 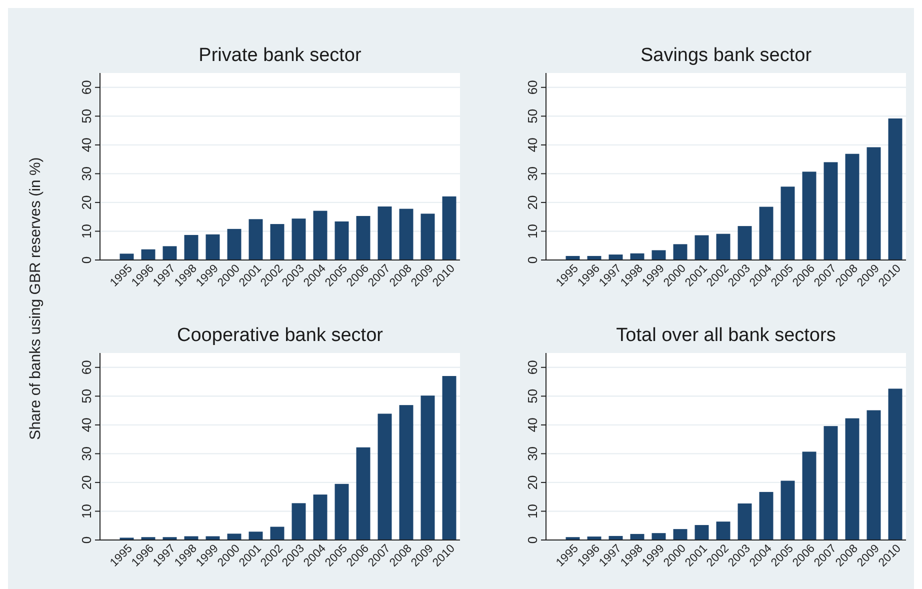 What do you see at coordinates (35, 298) in the screenshot?
I see `y-axis-title: Share of banks using GBR reserves (in %)` at bounding box center [35, 298].